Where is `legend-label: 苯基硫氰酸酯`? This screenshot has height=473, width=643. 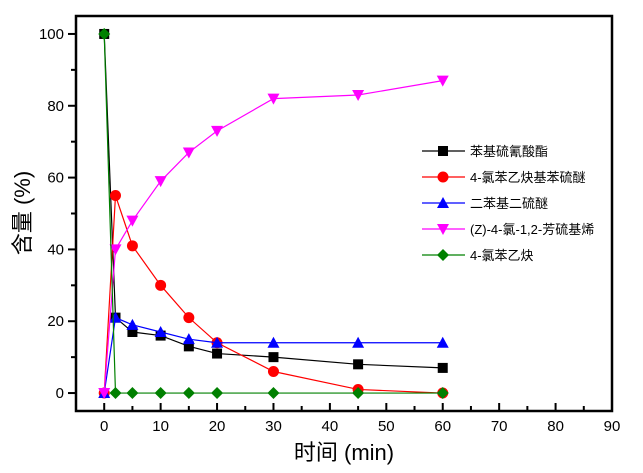
legend-label: 苯基硫氰酸酯 is located at coordinates (509, 151).